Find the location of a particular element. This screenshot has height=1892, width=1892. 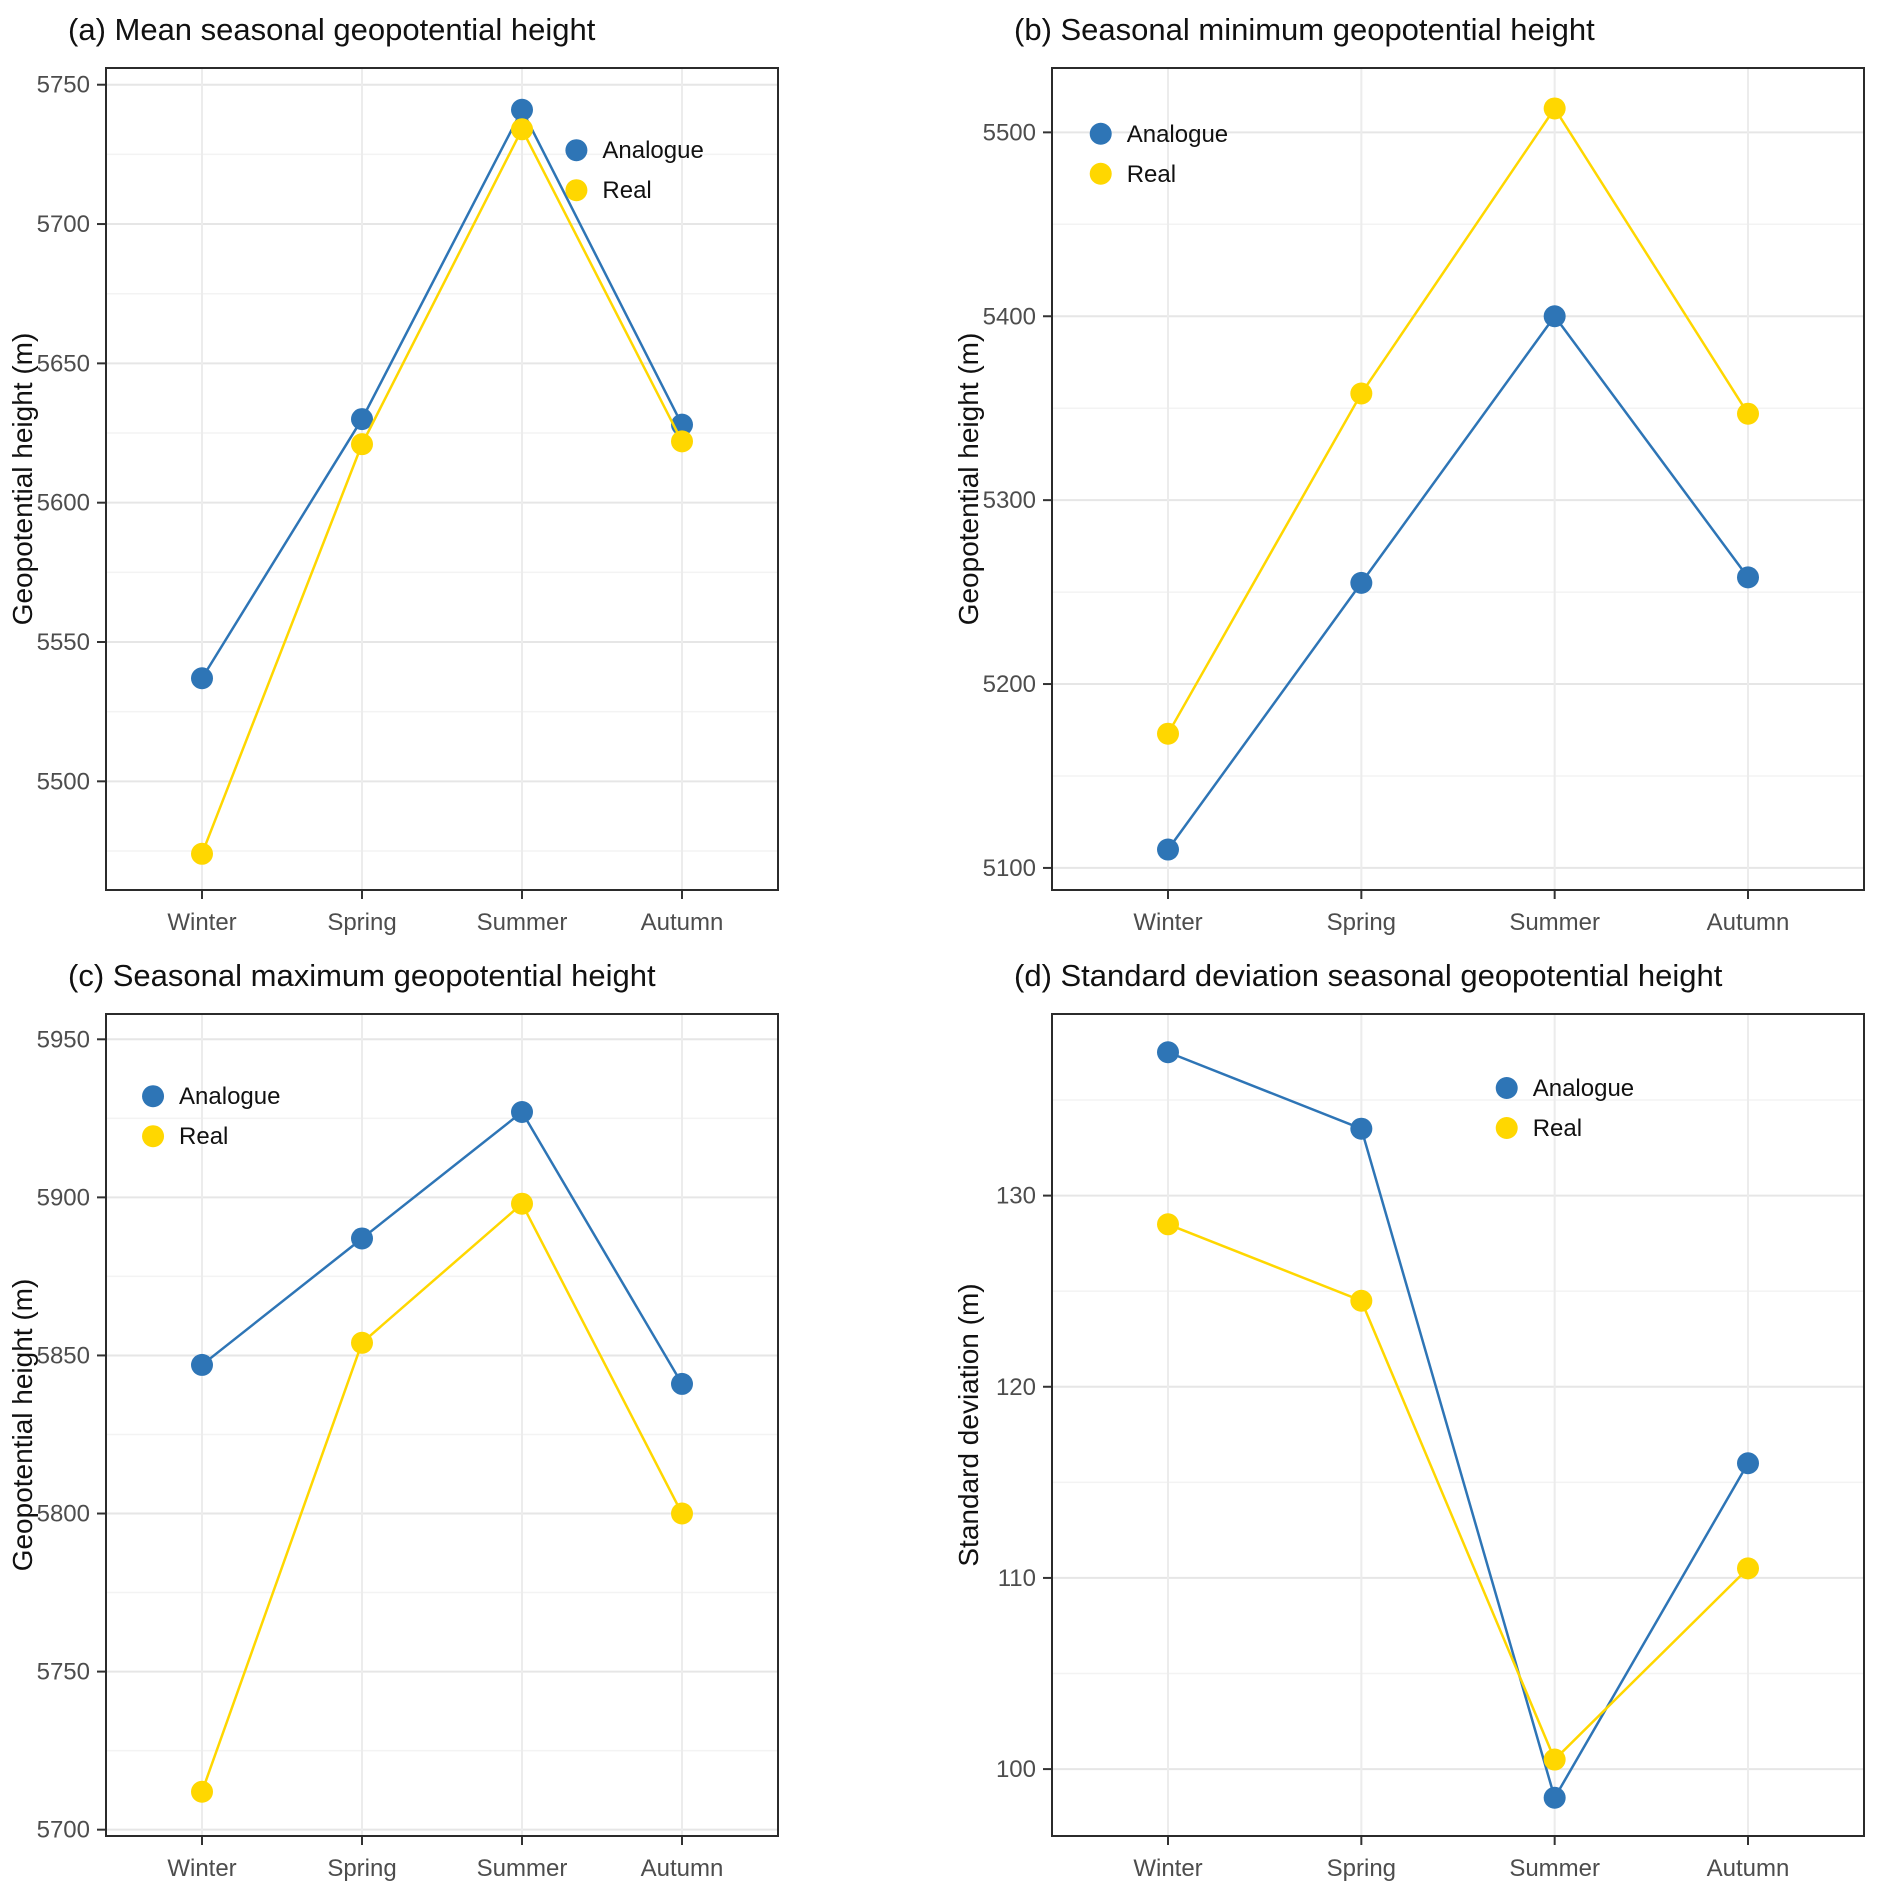

y-tick-label: 5600 is located at coordinates (63, 503).